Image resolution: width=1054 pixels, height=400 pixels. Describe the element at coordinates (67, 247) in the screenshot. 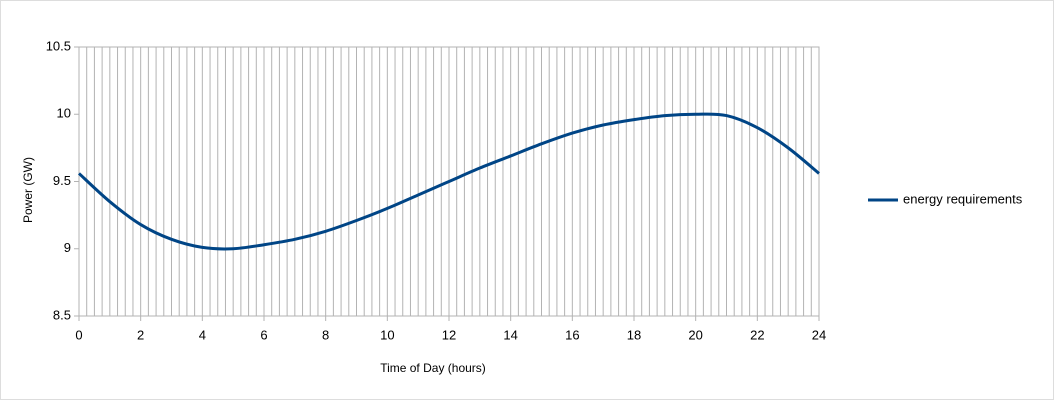

I see `y-tick-label: 9` at that location.